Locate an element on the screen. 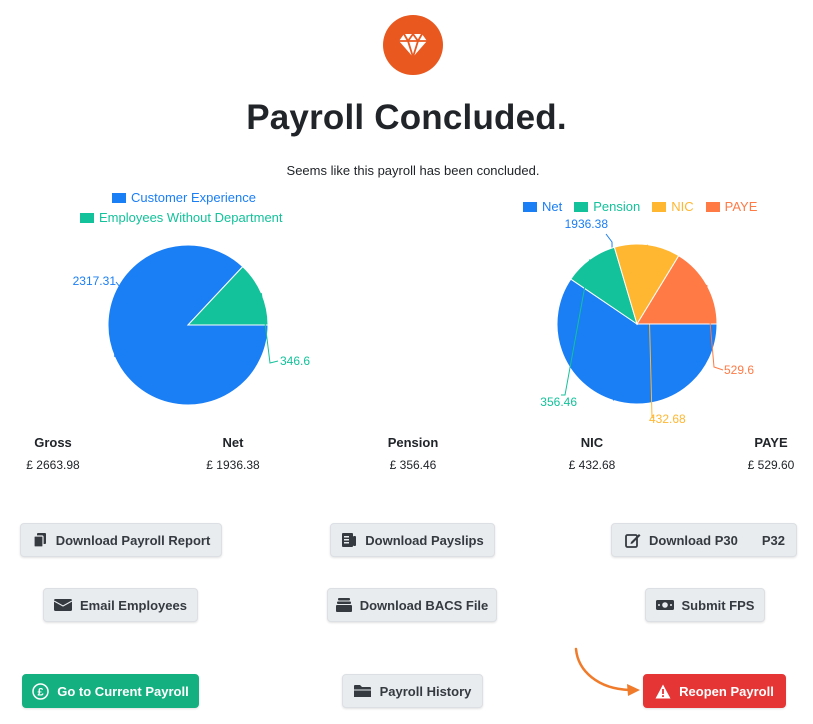 The height and width of the screenshot is (724, 813). button-label: Download P30 is located at coordinates (693, 540).